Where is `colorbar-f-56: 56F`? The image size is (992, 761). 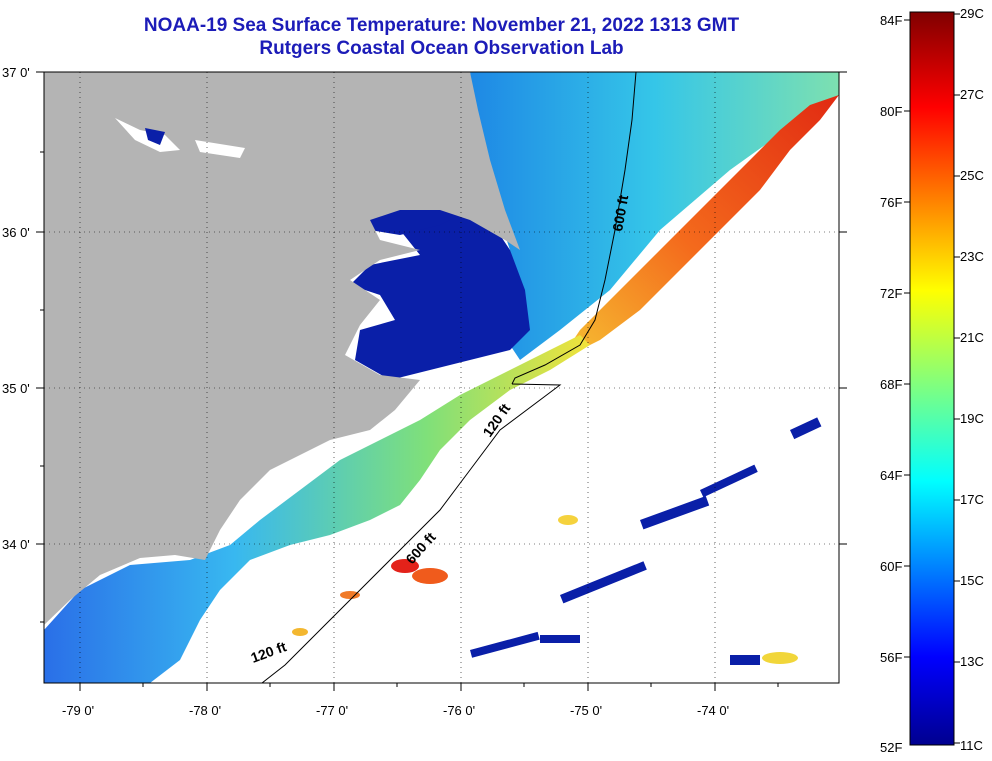 colorbar-f-56: 56F is located at coordinates (891, 657).